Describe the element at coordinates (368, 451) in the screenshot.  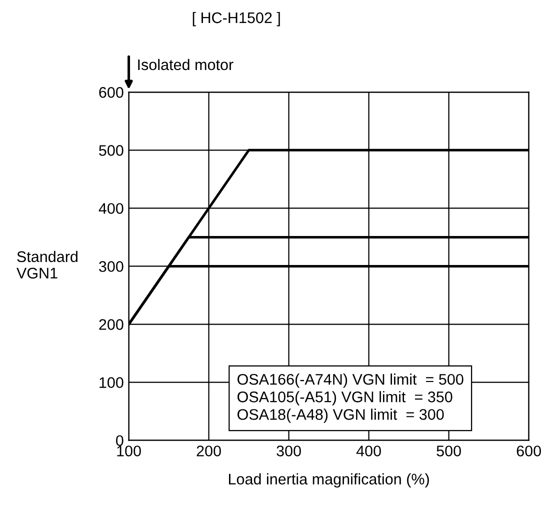
I see `x-tick-label: 400` at that location.